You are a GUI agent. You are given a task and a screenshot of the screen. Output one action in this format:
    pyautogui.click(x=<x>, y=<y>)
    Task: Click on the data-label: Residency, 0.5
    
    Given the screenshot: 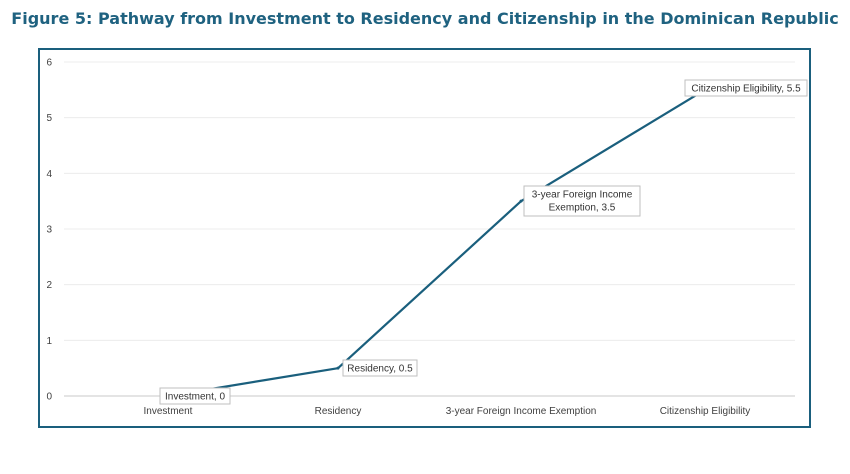 What is the action you would take?
    pyautogui.click(x=380, y=369)
    